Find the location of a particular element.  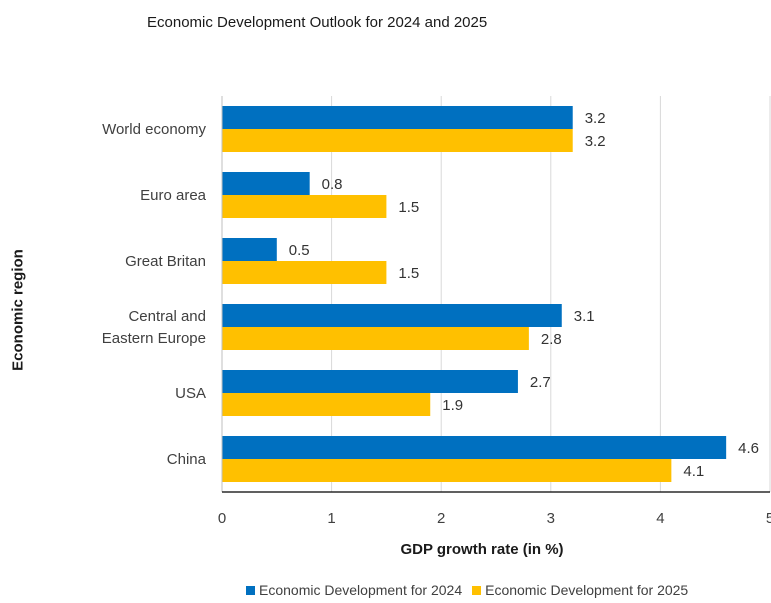

category-label-line: Great Britan is located at coordinates (165, 261).